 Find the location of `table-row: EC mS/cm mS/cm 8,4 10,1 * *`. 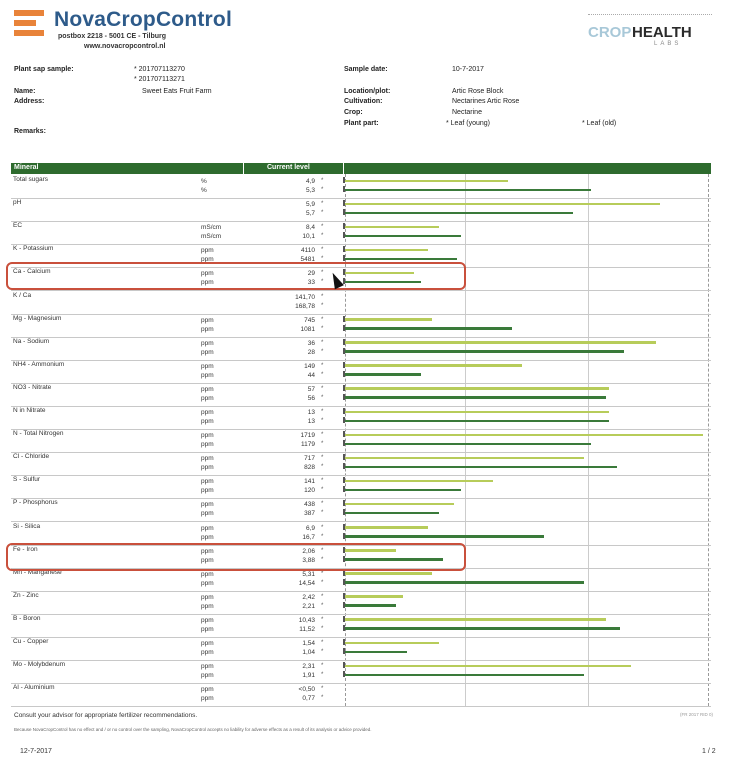

table-row: EC mS/cm mS/cm 8,4 10,1 * * is located at coordinates (361, 233).